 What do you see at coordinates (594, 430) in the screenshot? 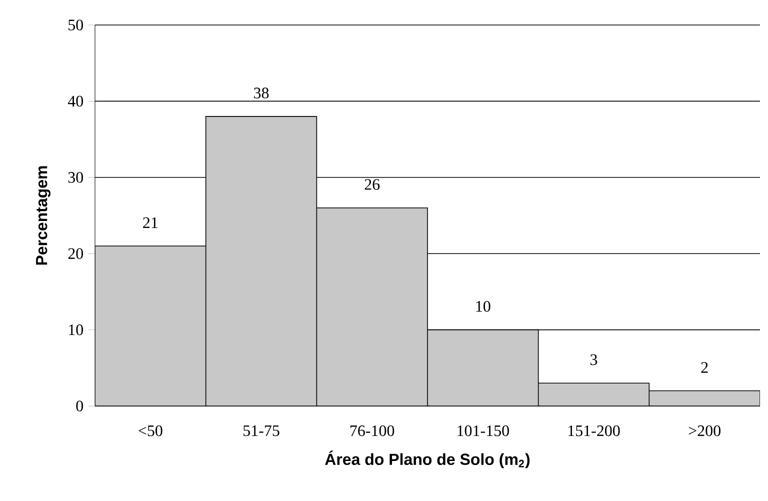
I see `x-tick-label: 151-200` at bounding box center [594, 430].